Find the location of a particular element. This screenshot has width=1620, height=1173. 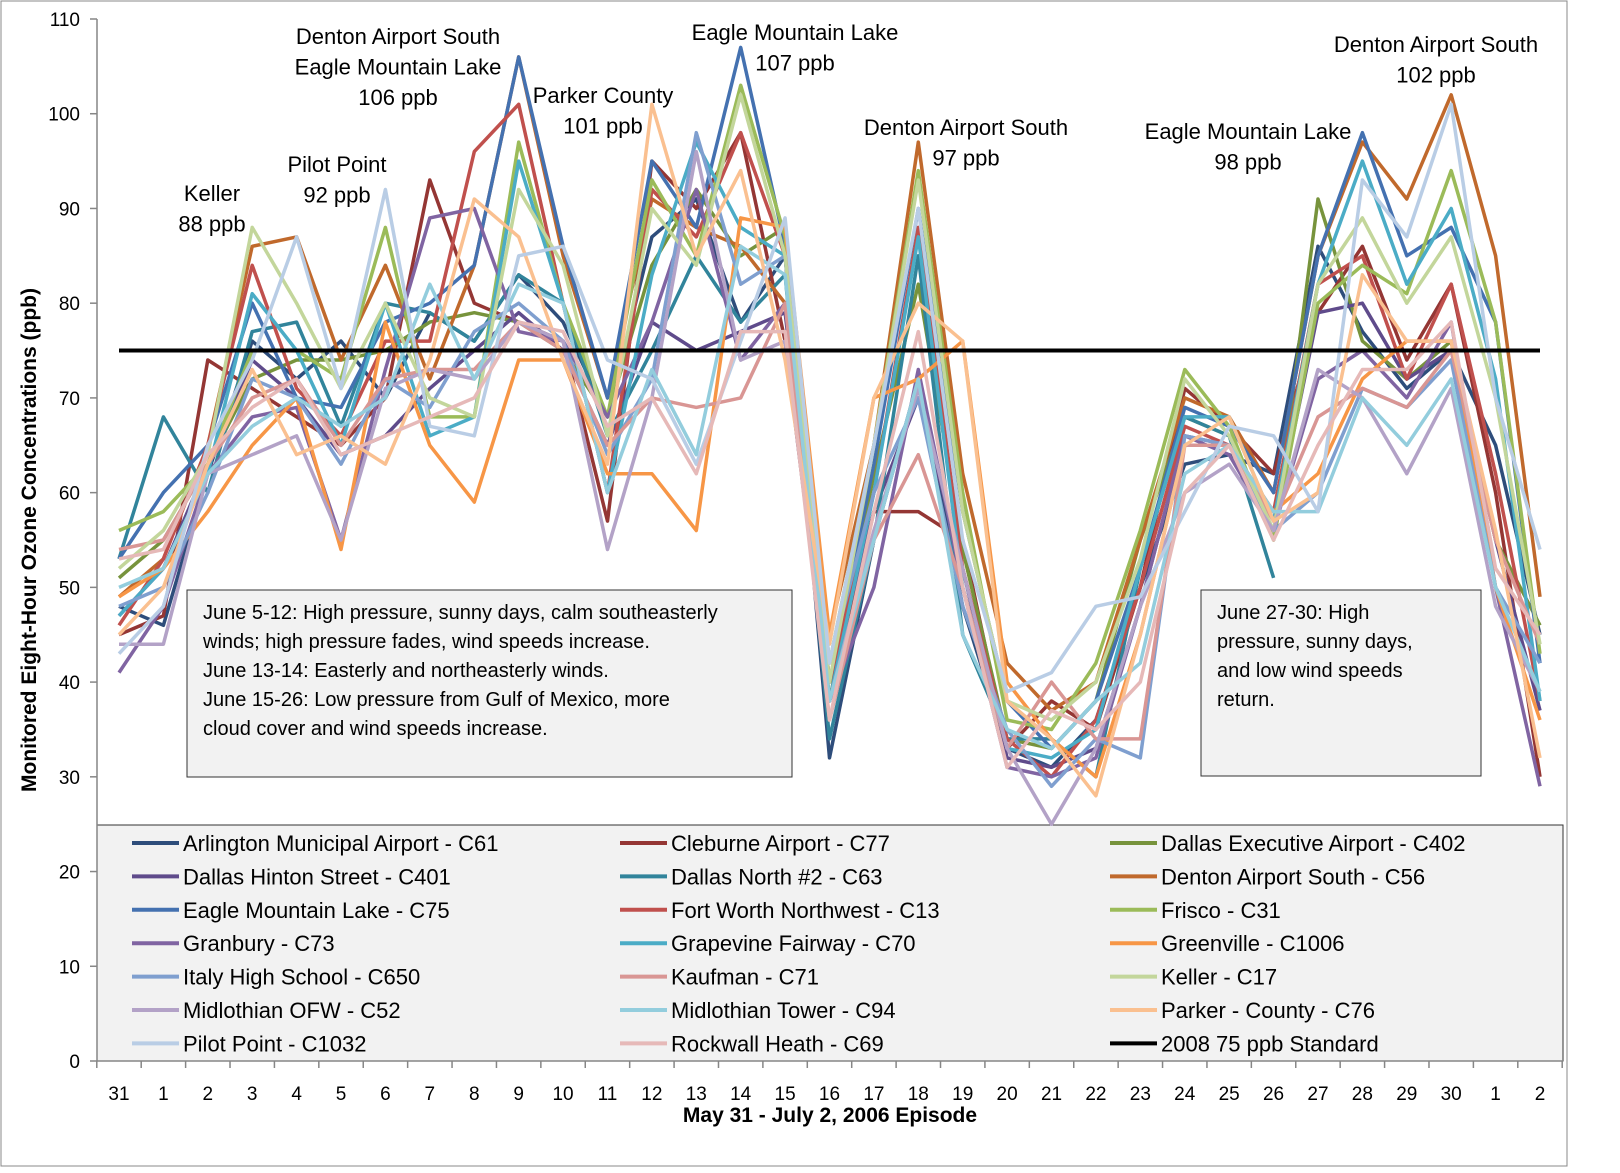

x-tick-label: 28 is located at coordinates (1362, 1094).